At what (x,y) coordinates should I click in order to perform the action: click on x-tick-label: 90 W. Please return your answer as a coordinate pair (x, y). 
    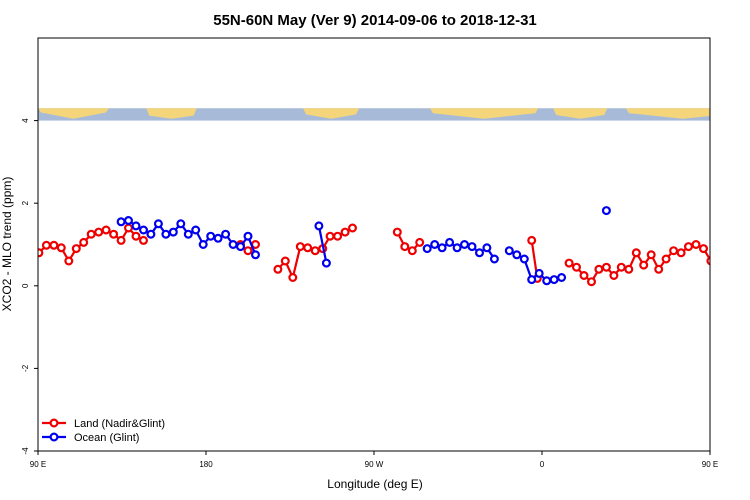
    Looking at the image, I should click on (374, 464).